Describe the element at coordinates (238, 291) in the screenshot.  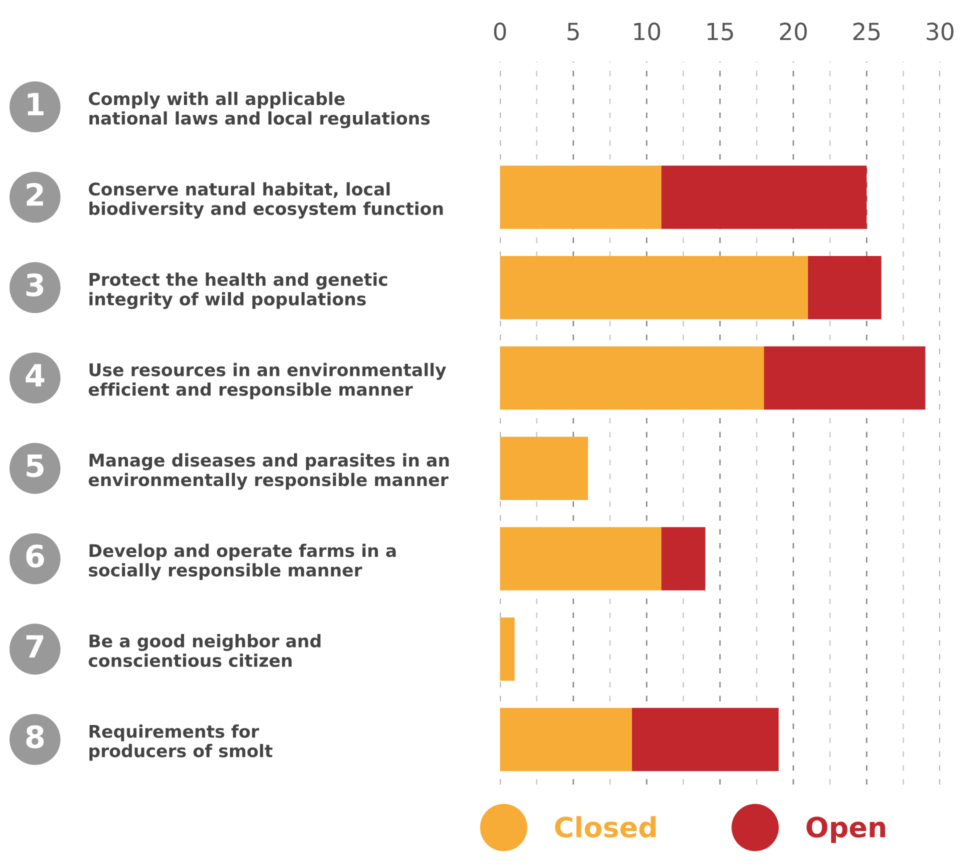
I see `y-tick-label: Protect the health and genetic integrity of wild populations` at that location.